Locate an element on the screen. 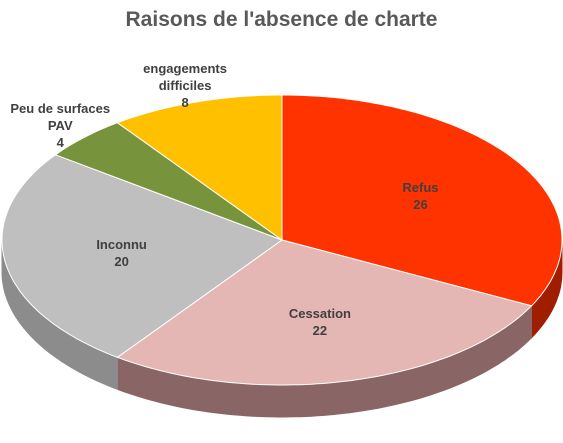  data-label: Refus 26 is located at coordinates (420, 196).